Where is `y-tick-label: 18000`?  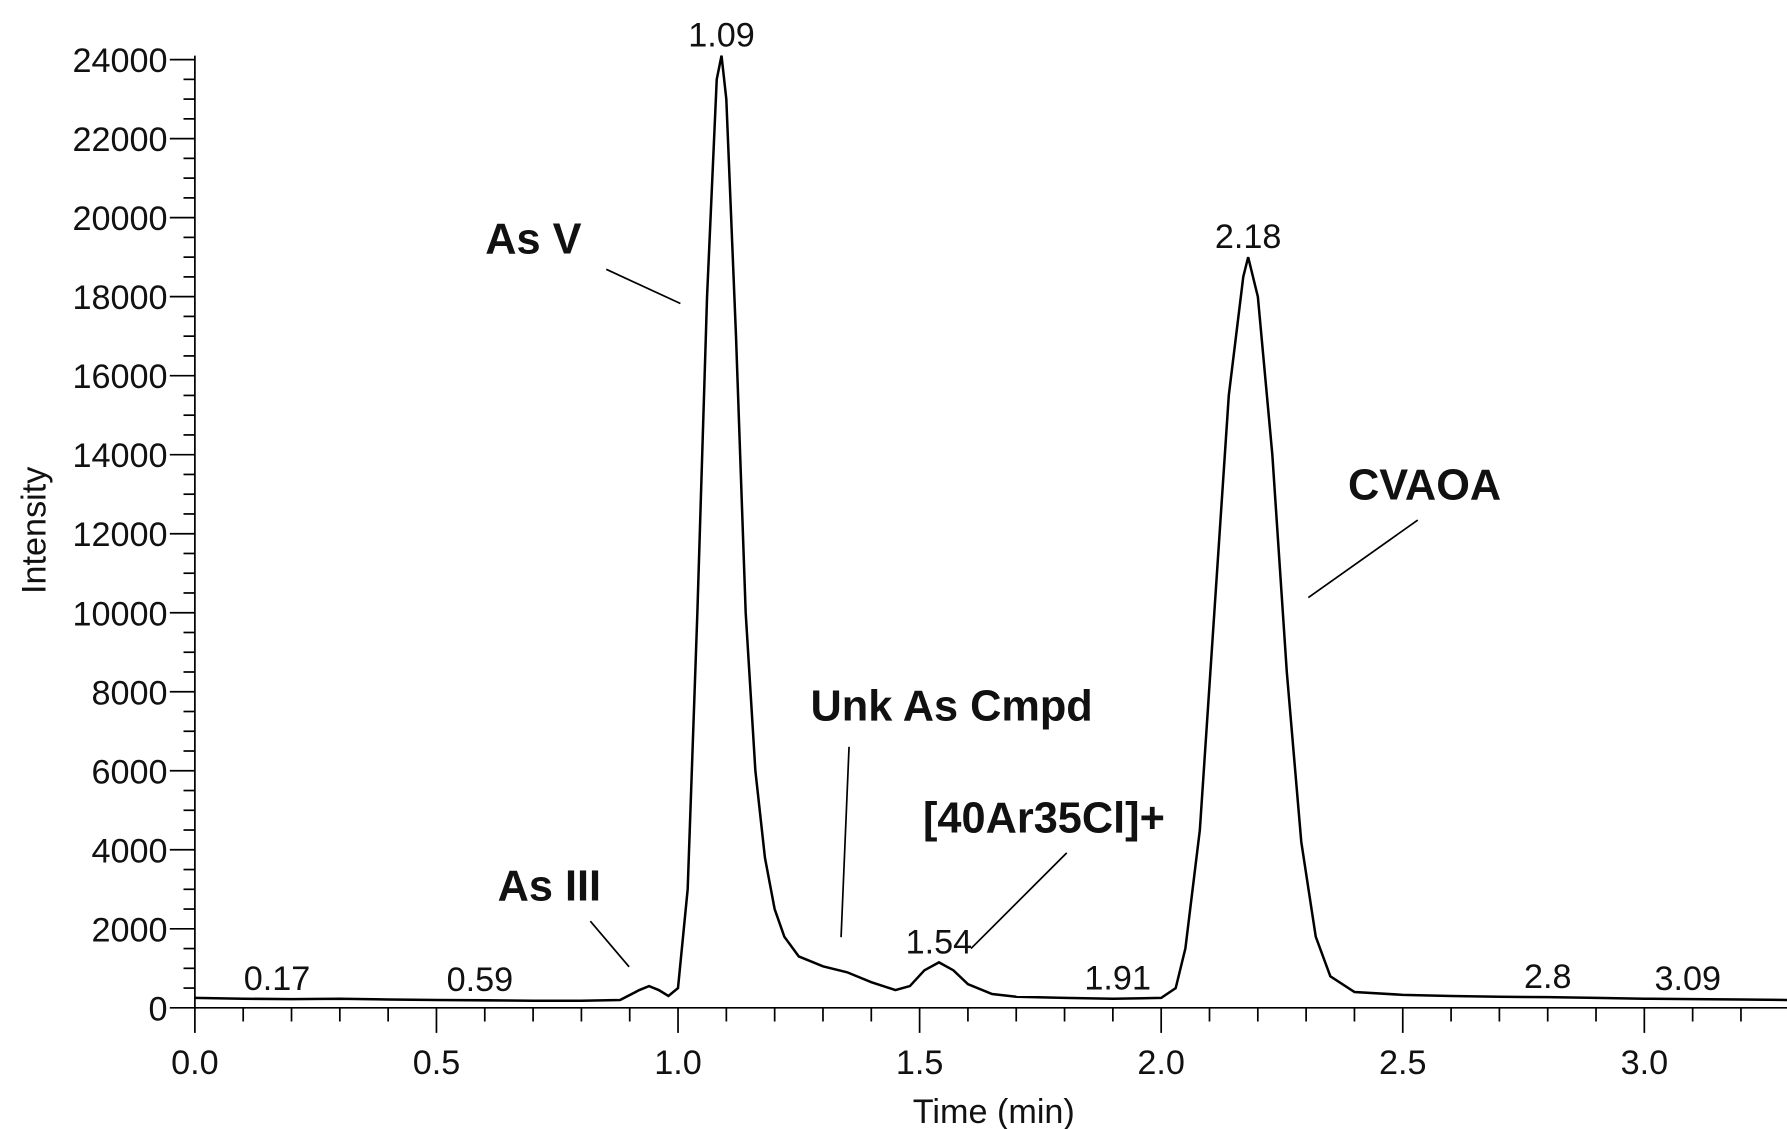
y-tick-label: 18000 is located at coordinates (119, 298).